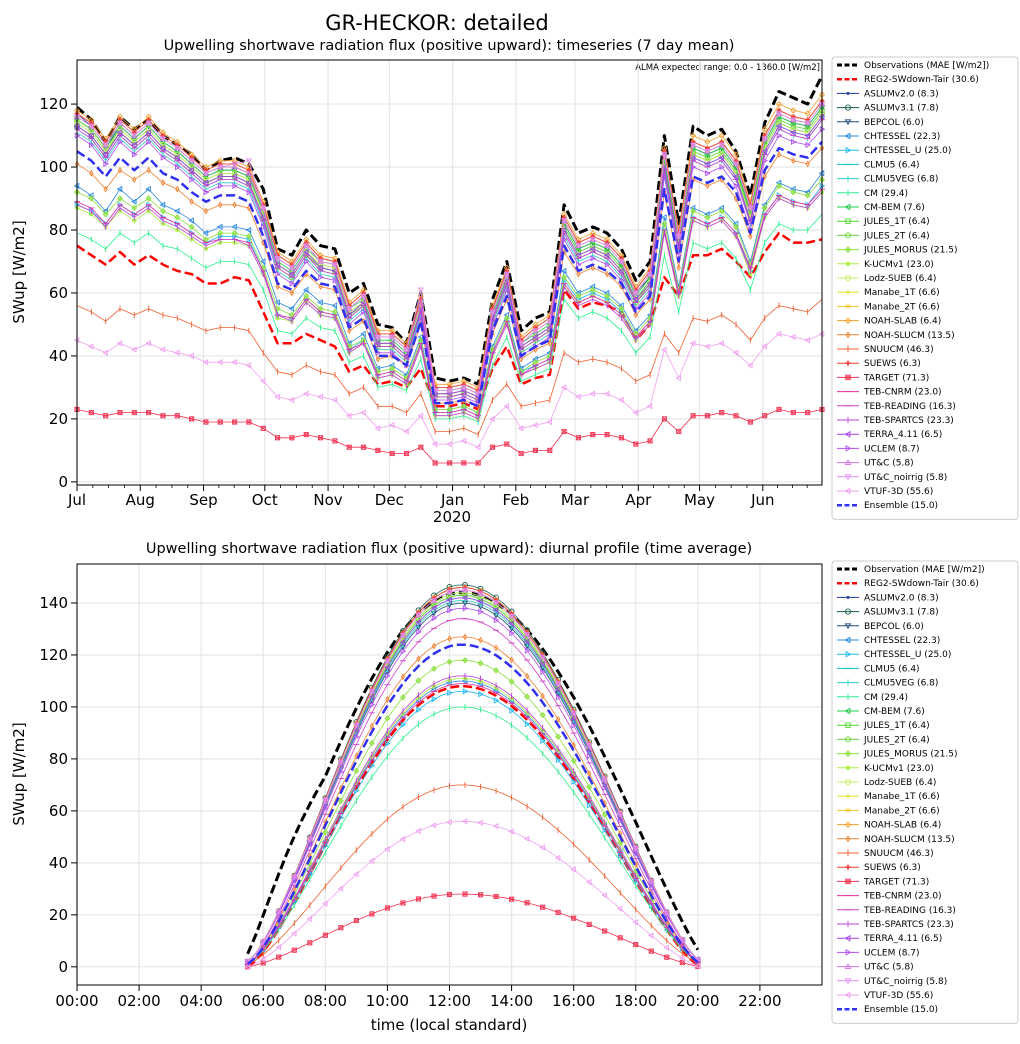  What do you see at coordinates (138, 1001) in the screenshot?
I see `x-tick-label: 02:00` at bounding box center [138, 1001].